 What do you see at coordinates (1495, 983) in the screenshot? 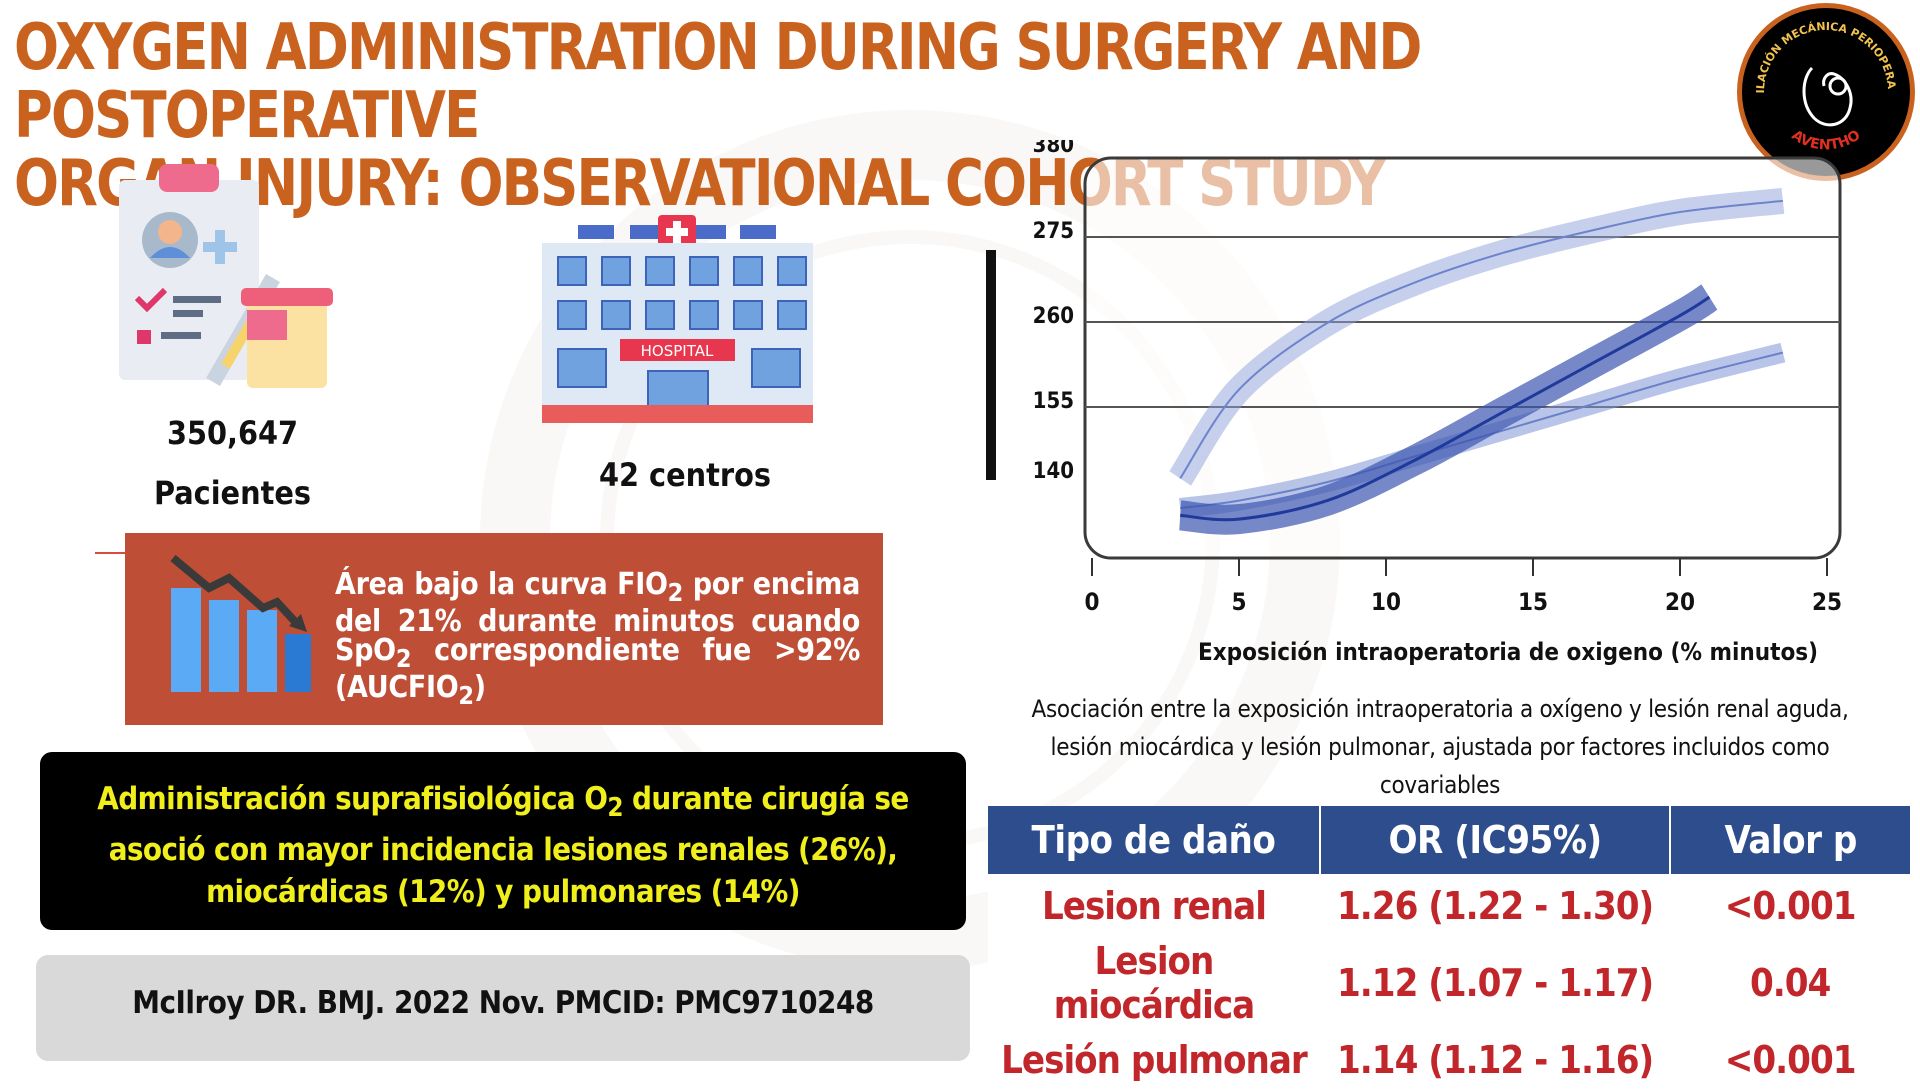
I see `cell-or-ci: 1.12 (1.07 - 1.17)` at bounding box center [1495, 983].